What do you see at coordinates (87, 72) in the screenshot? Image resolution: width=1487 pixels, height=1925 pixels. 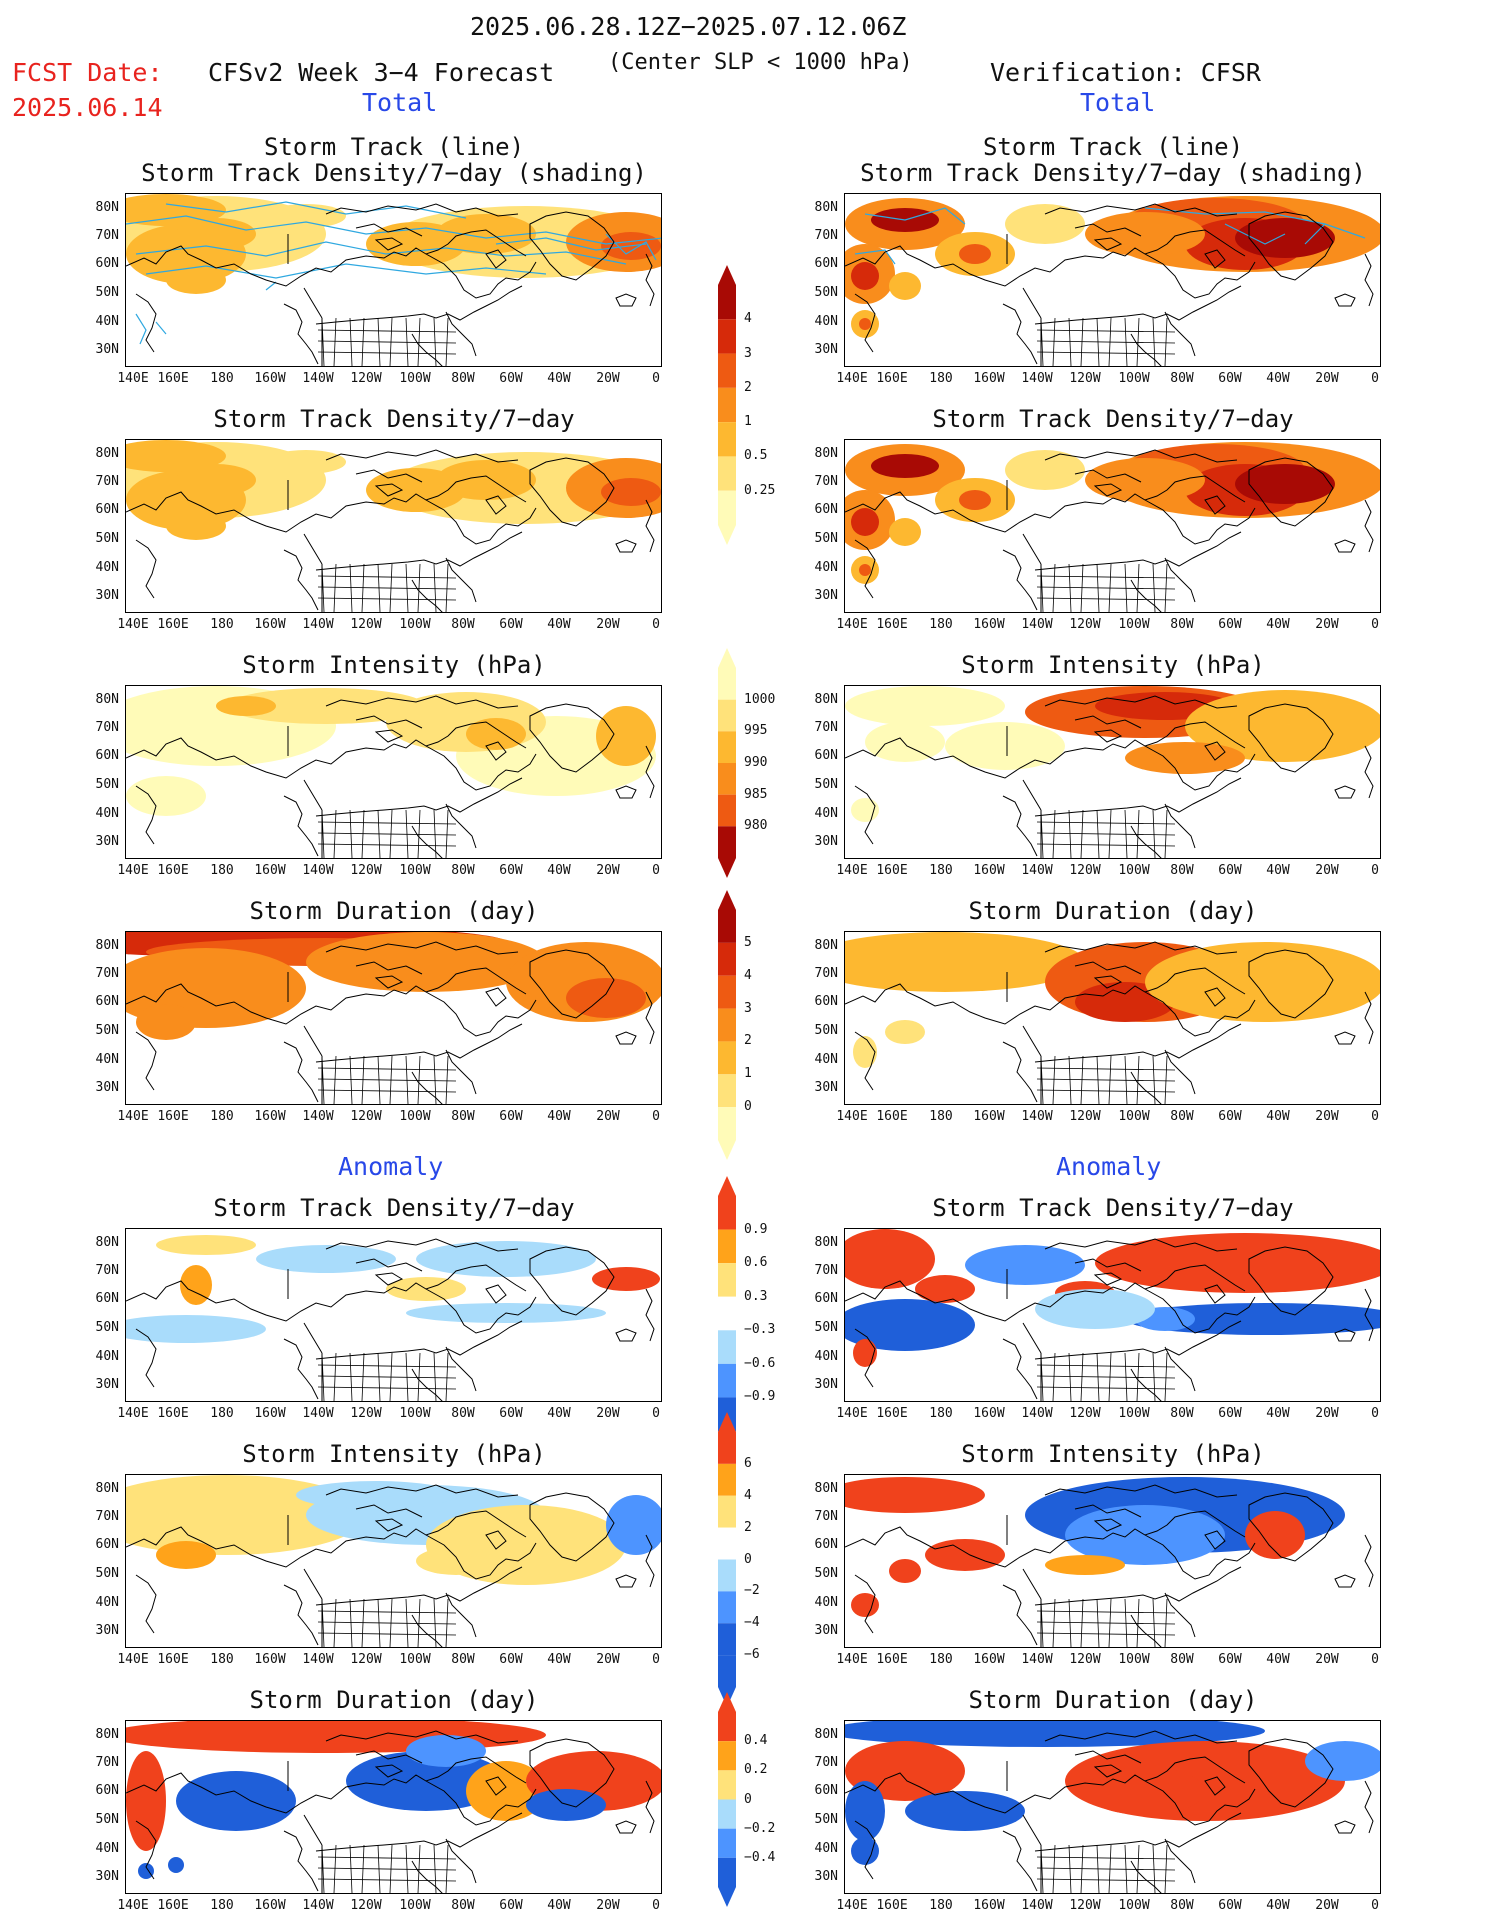 I see `fcst-date-label: FCST Date:` at bounding box center [87, 72].